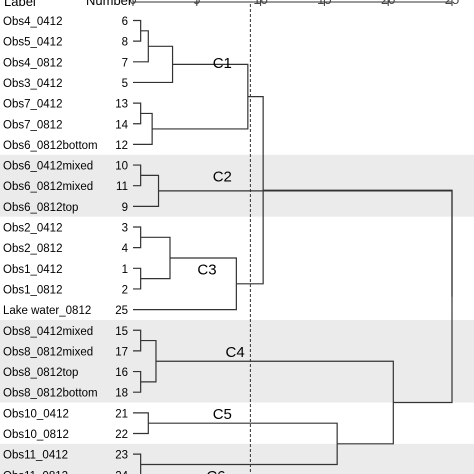 Image resolution: width=474 pixels, height=474 pixels. What do you see at coordinates (48, 167) in the screenshot?
I see `leaf-label: Obs6_0412mixed` at bounding box center [48, 167].